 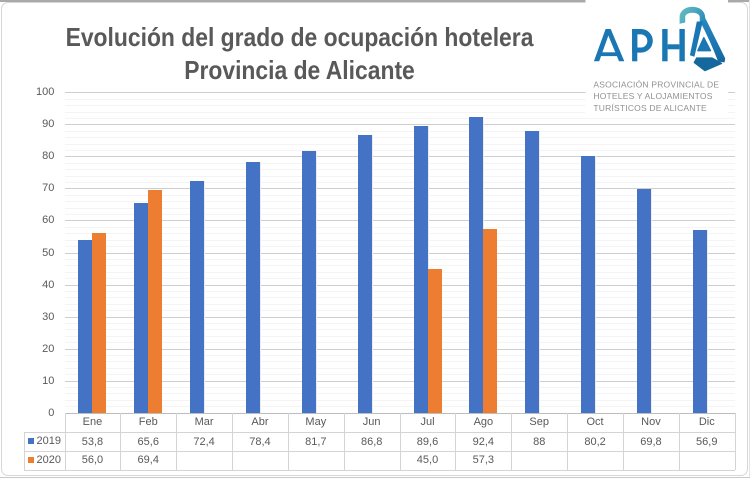 What do you see at coordinates (652, 96) in the screenshot?
I see `svg-text: HOTELES Y ALOJAMIENTOS` at bounding box center [652, 96].